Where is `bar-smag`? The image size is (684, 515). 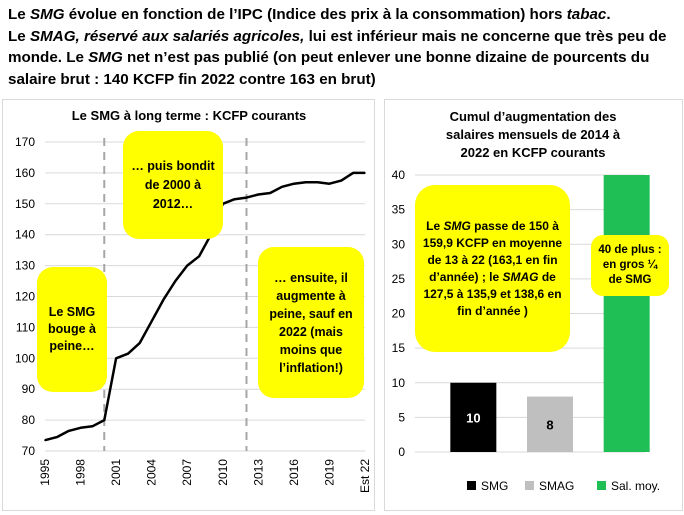
bar-smag is located at coordinates (550, 424).